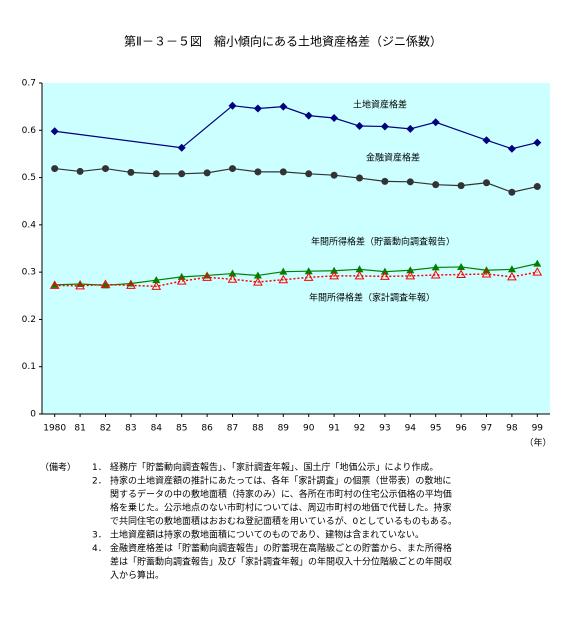 The image size is (567, 636). What do you see at coordinates (99, 536) in the screenshot?
I see `note-number: 3．` at bounding box center [99, 536].